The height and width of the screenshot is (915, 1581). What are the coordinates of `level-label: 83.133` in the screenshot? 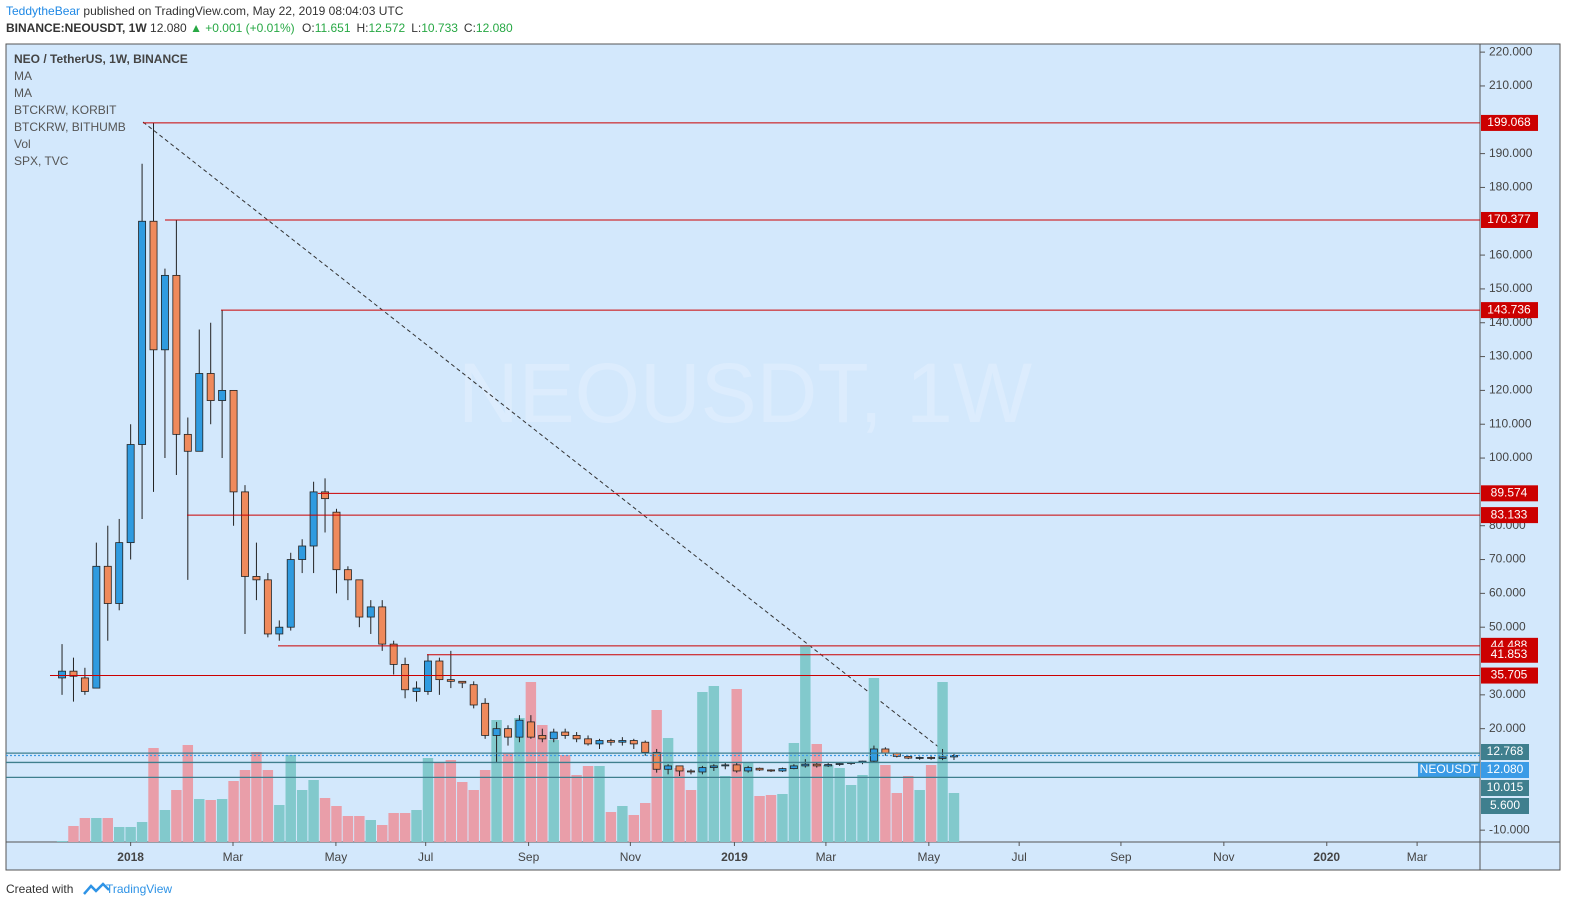 It's located at (1509, 514).